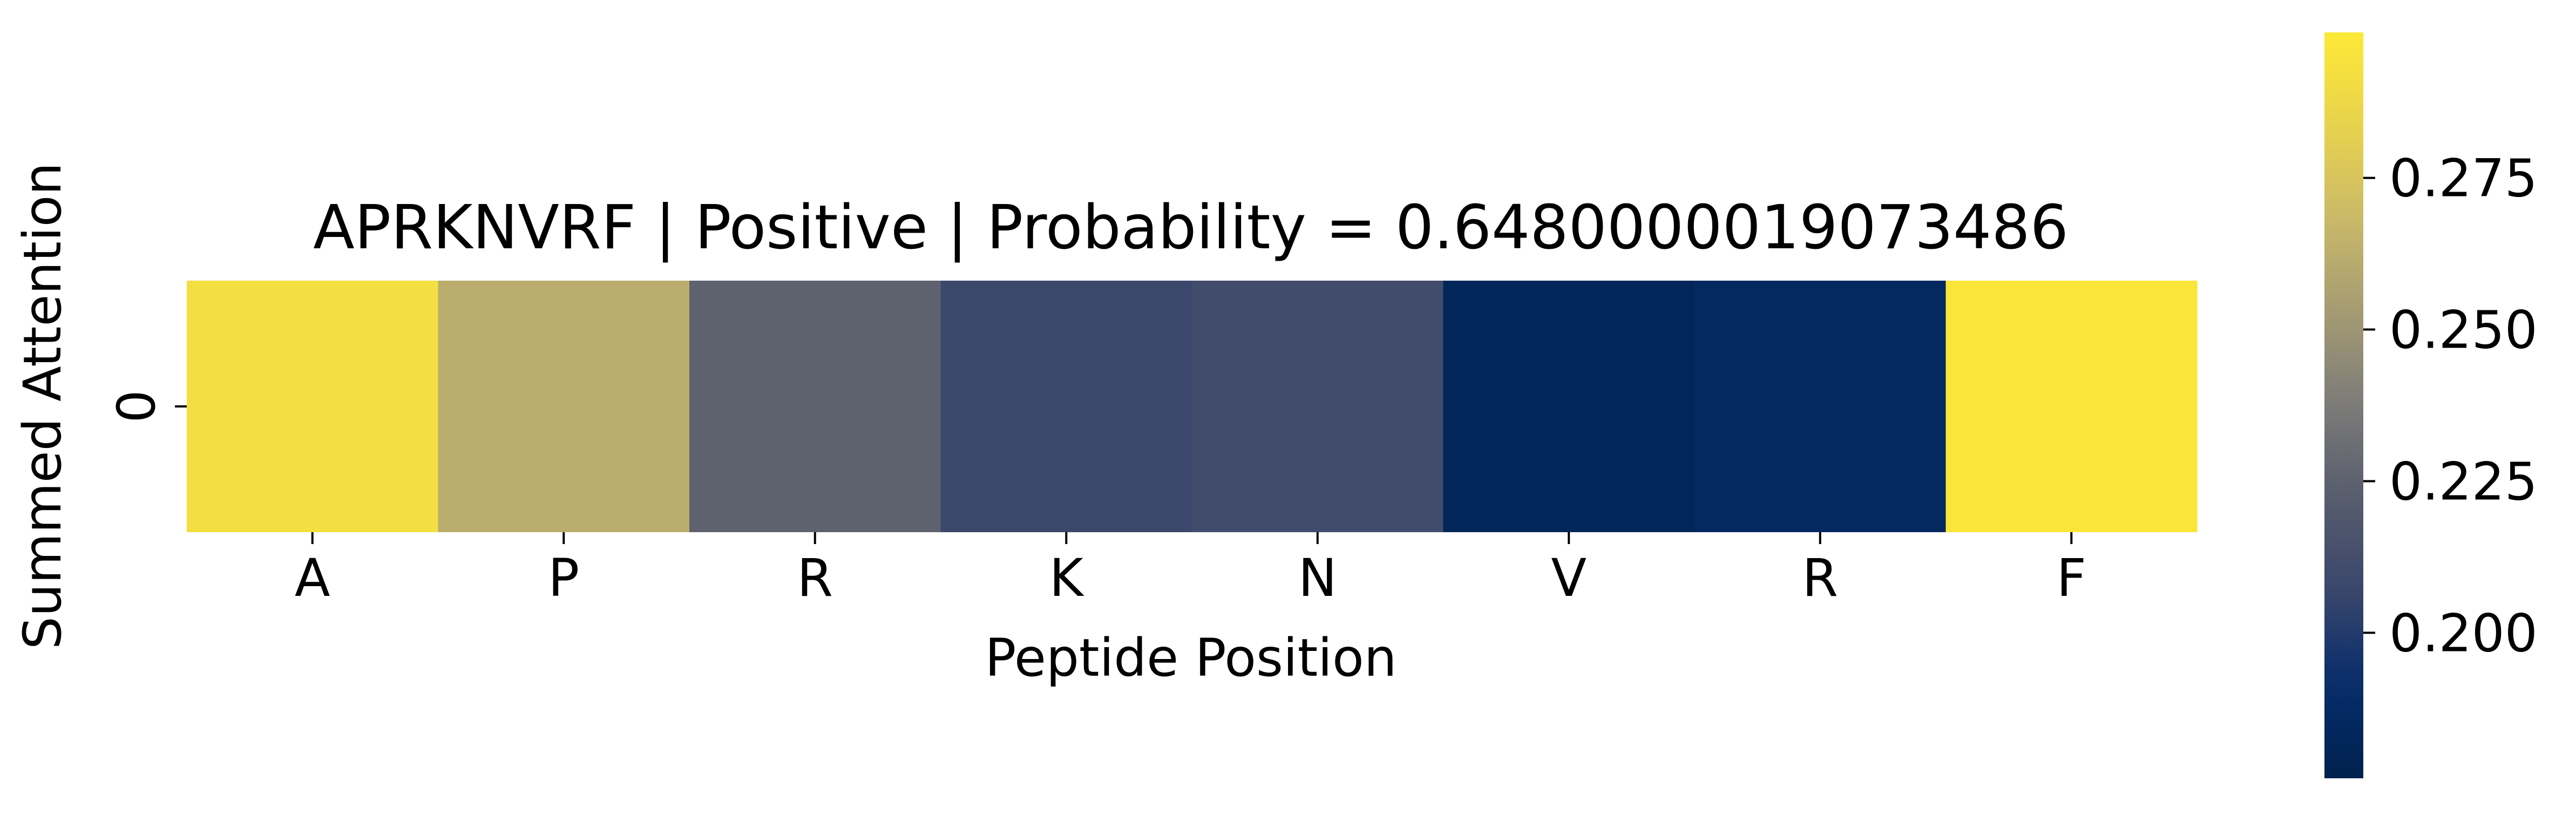 The image size is (2576, 815). What do you see at coordinates (563, 578) in the screenshot?
I see `x-tick-label: P` at bounding box center [563, 578].